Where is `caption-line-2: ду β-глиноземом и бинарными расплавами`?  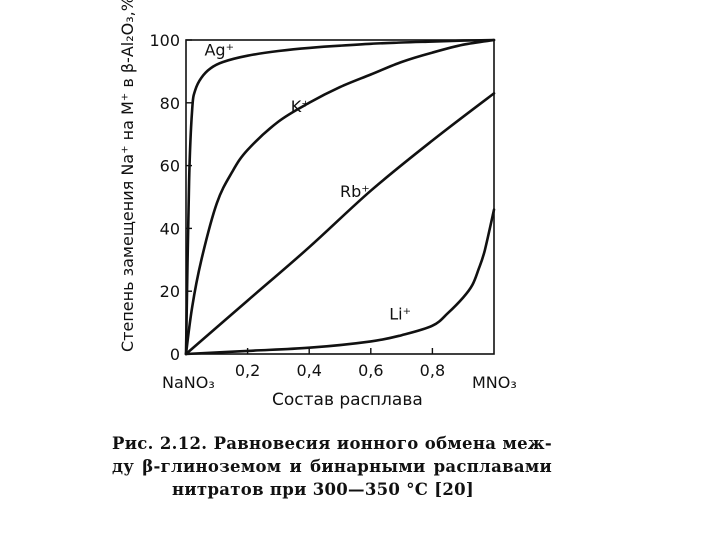
caption-line-2: ду β-глиноземом и бинарными расплавами is located at coordinates (332, 466).